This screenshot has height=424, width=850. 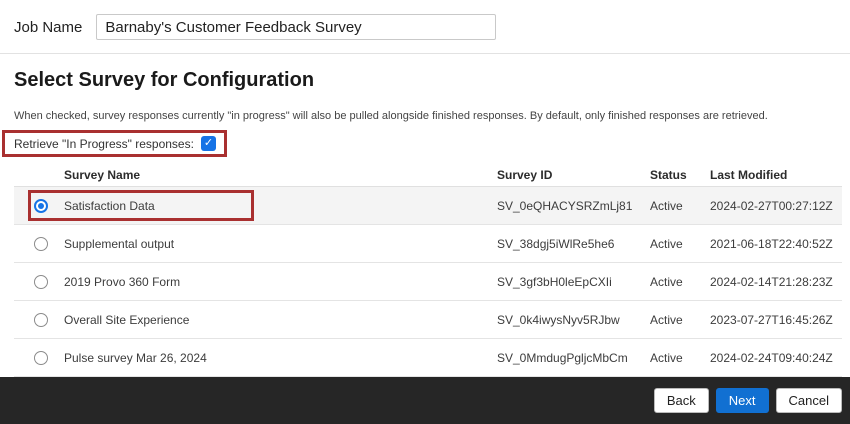 What do you see at coordinates (41, 205) in the screenshot?
I see `radio-button-selected` at bounding box center [41, 205].